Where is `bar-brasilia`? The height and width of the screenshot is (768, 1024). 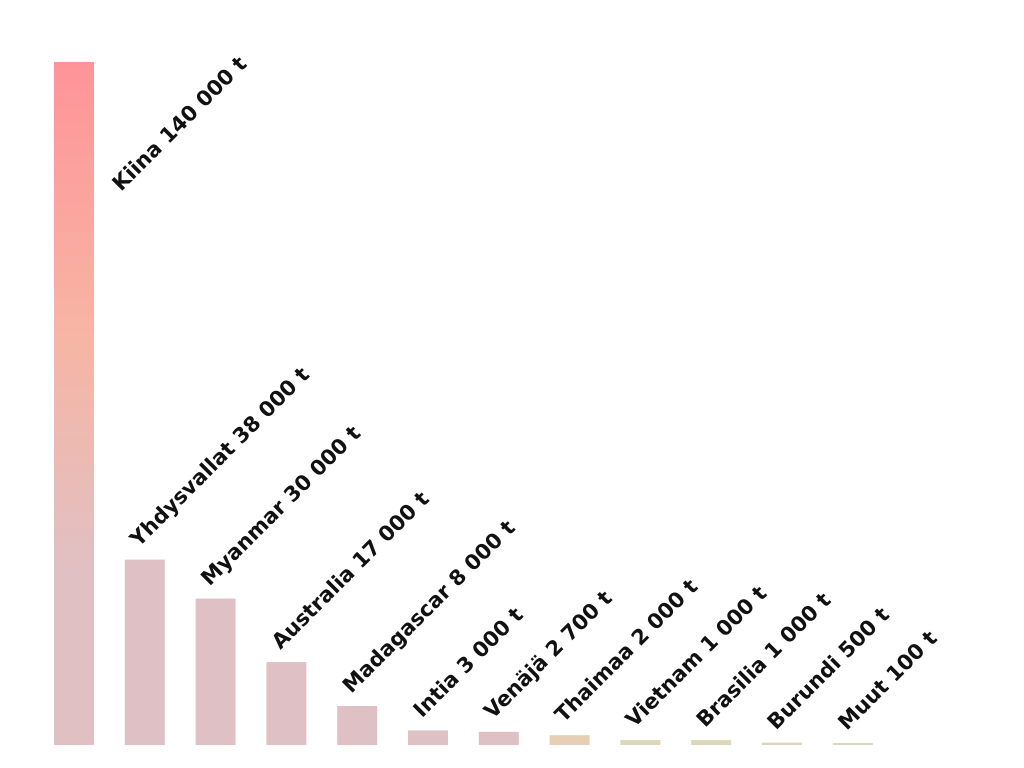 bar-brasilia is located at coordinates (711, 742).